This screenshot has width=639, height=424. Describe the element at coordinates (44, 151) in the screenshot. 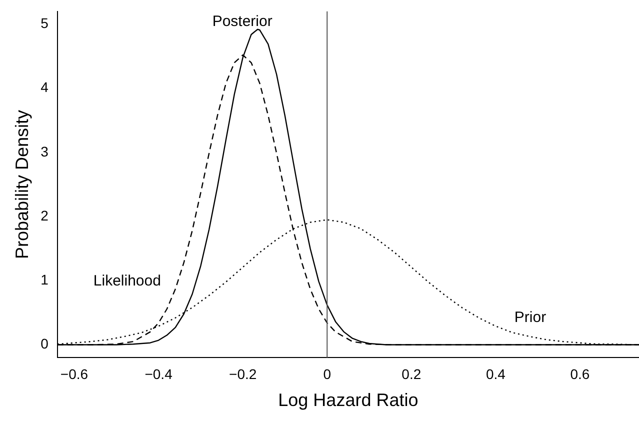

I see `y-tick-label: 3` at that location.